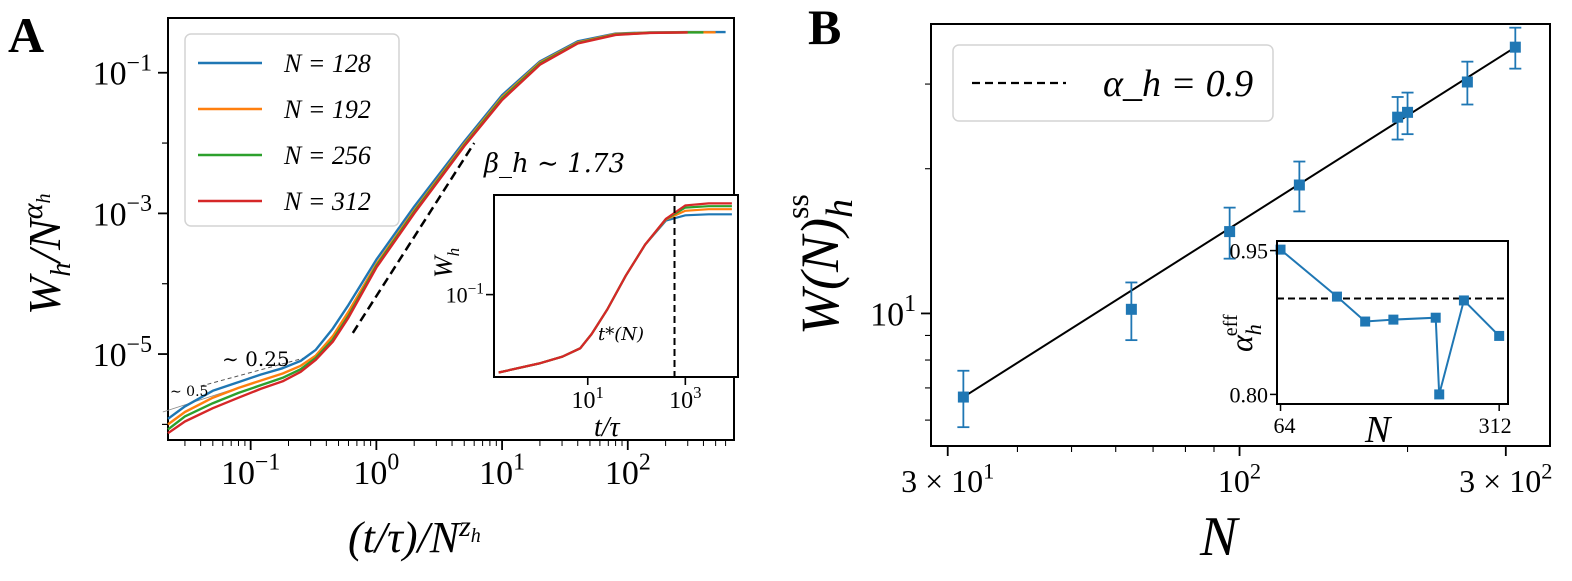 This screenshot has height=581, width=1572. Describe the element at coordinates (621, 334) in the screenshot. I see `inset-a-annotation: t*(N)` at that location.